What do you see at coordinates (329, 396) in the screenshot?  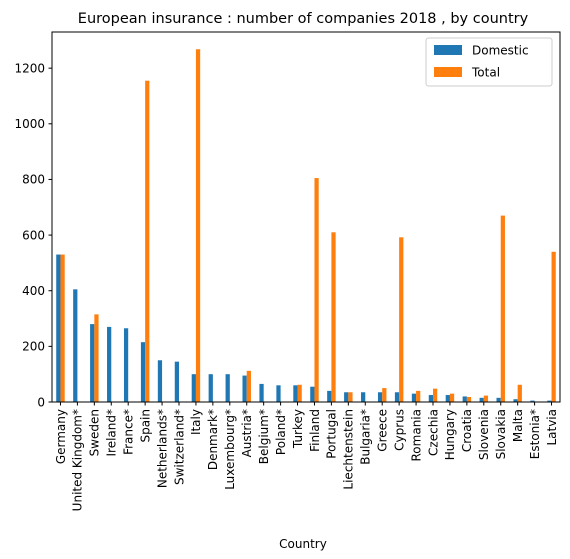 I see `bar-domestic-portugal` at bounding box center [329, 396].